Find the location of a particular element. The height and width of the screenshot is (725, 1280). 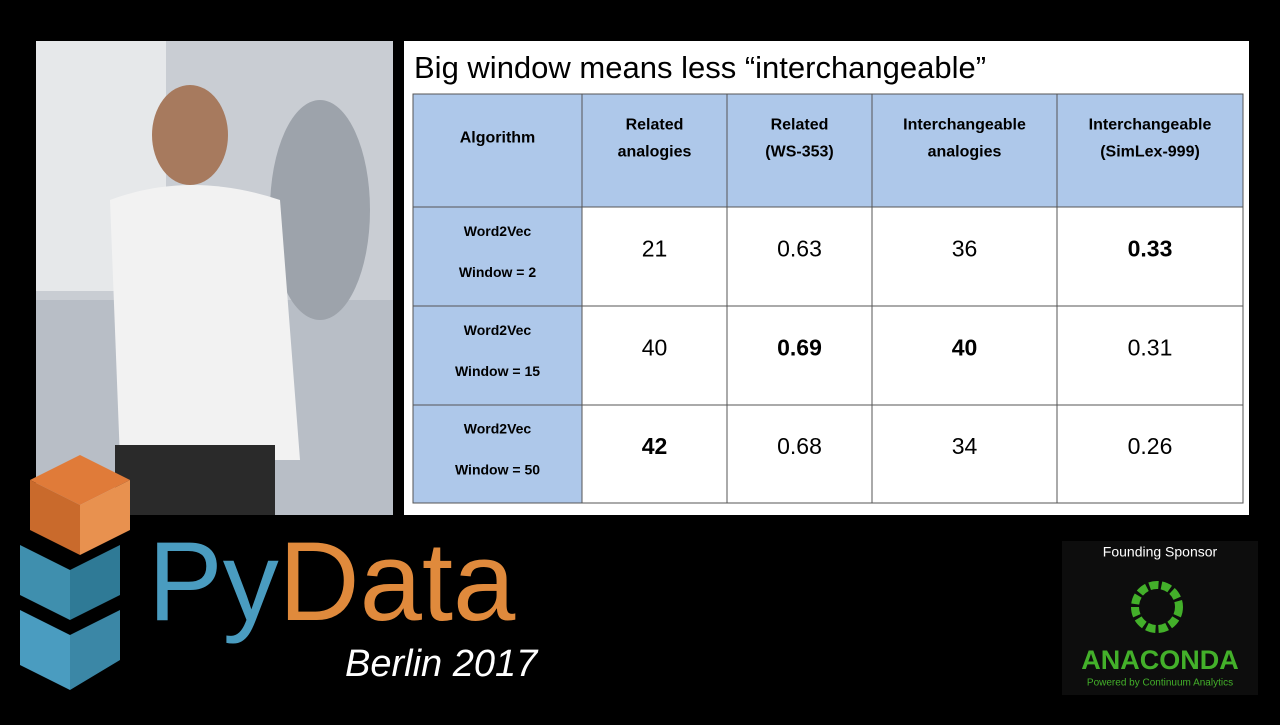

sponsor-heading: Founding Sponsor is located at coordinates (1160, 552).